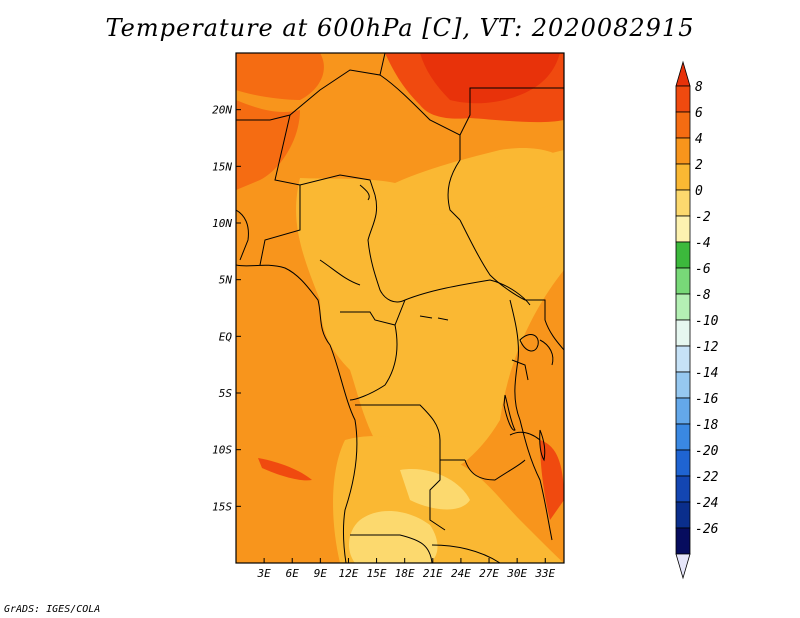  Describe the element at coordinates (377, 573) in the screenshot. I see `lon-tick-label: 15E` at that location.